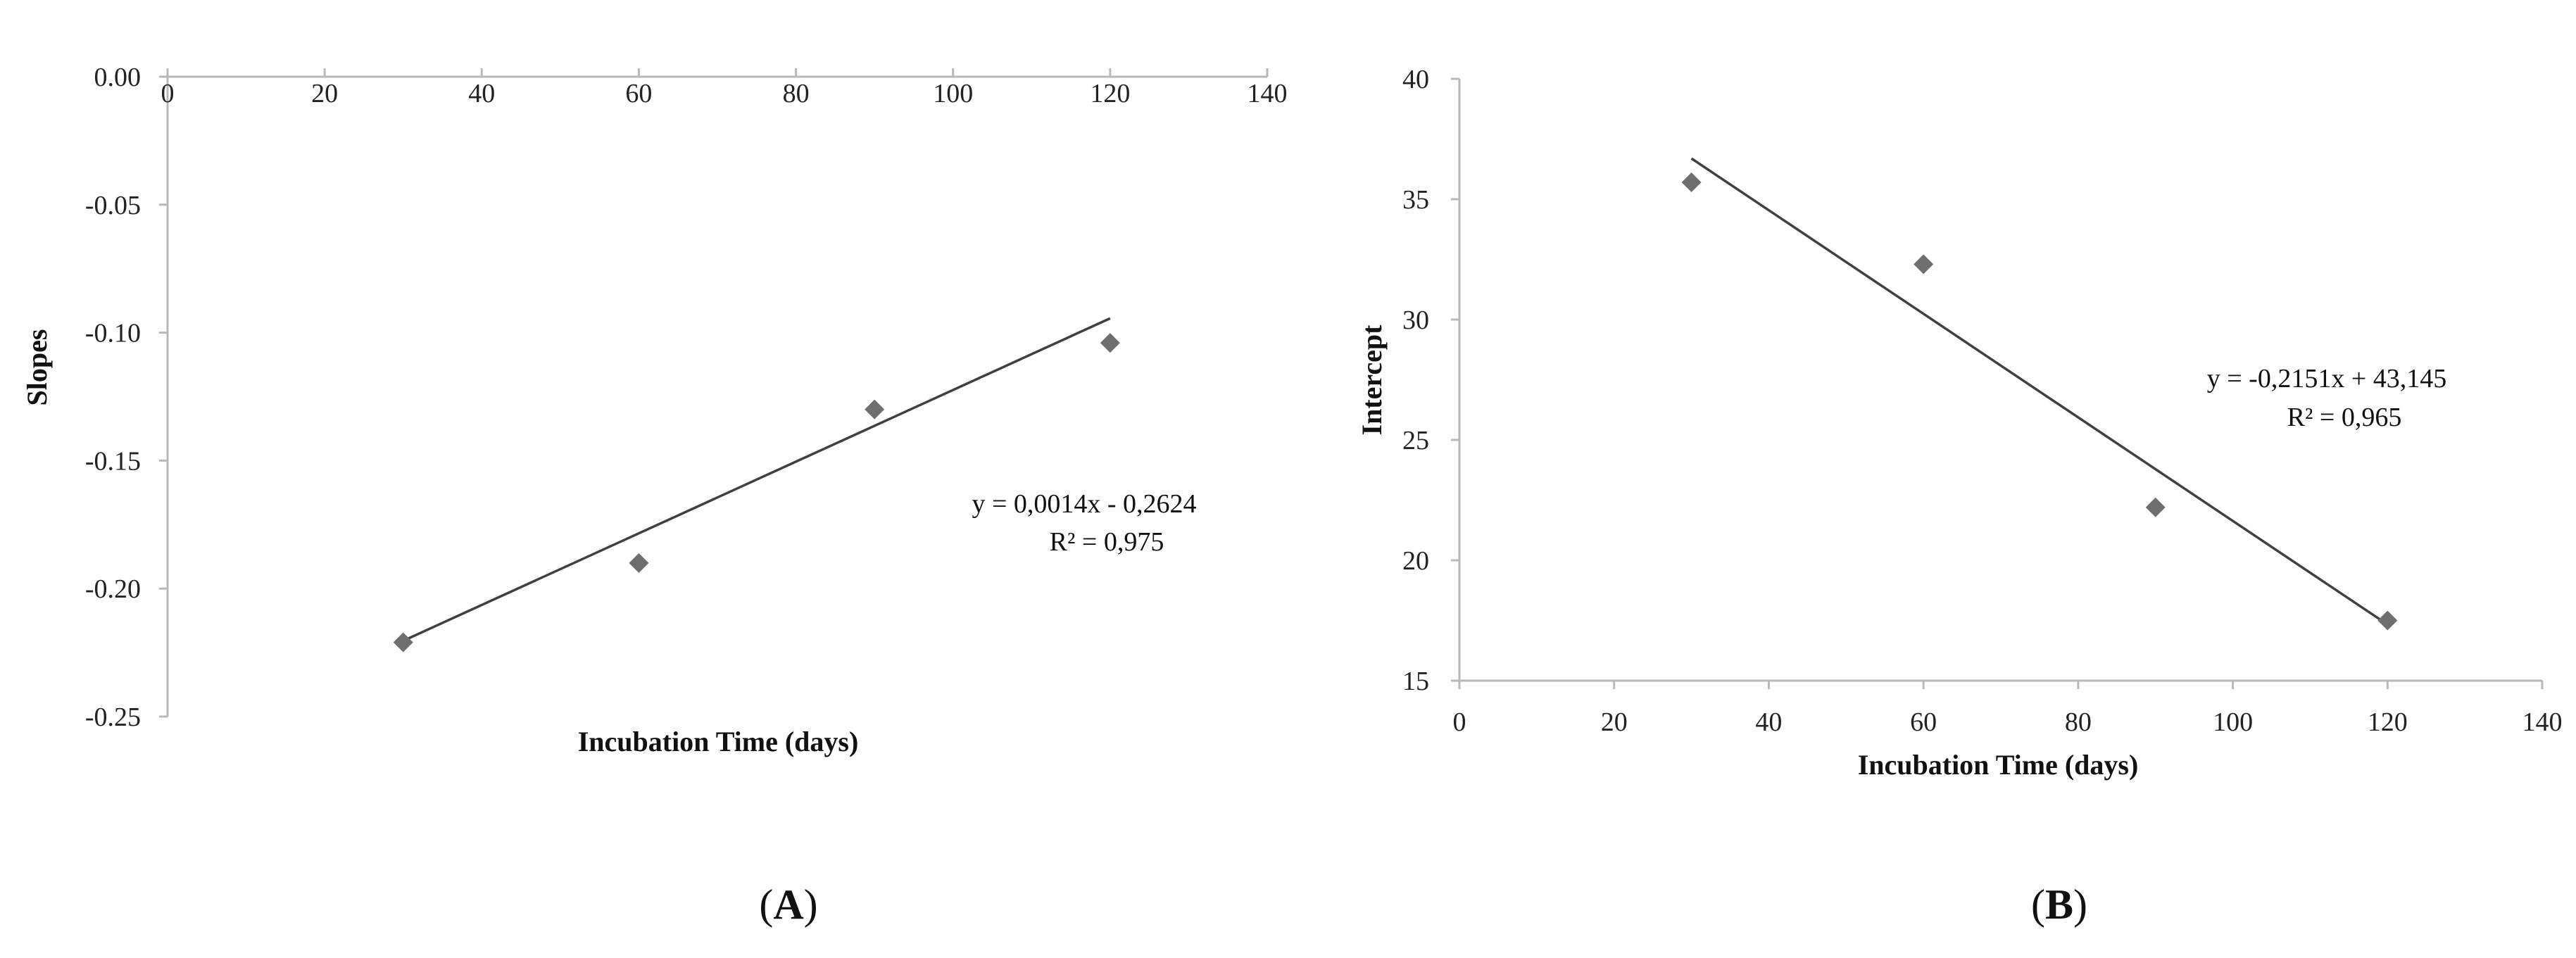  I want to click on chart-a-y-tick-label: 0.00, so click(118, 77).